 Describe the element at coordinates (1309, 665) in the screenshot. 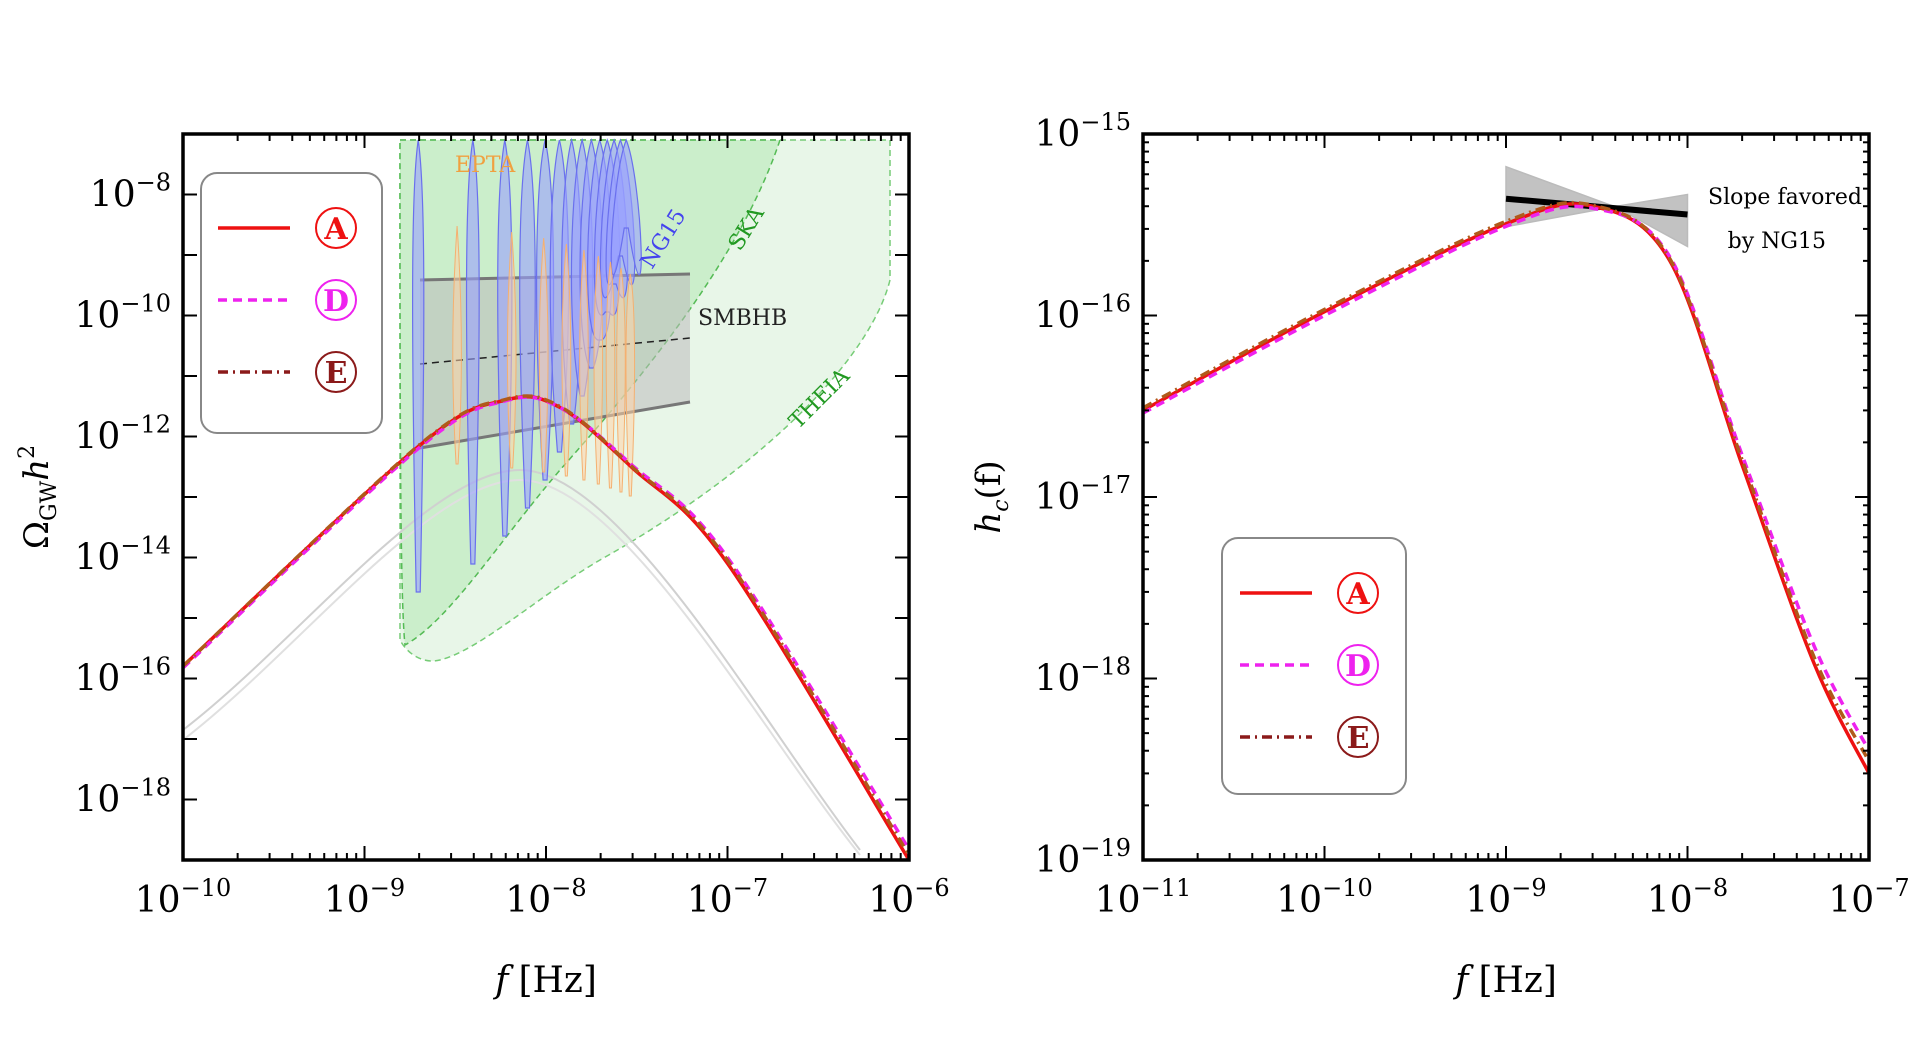

I see `right-legend: A D E` at that location.